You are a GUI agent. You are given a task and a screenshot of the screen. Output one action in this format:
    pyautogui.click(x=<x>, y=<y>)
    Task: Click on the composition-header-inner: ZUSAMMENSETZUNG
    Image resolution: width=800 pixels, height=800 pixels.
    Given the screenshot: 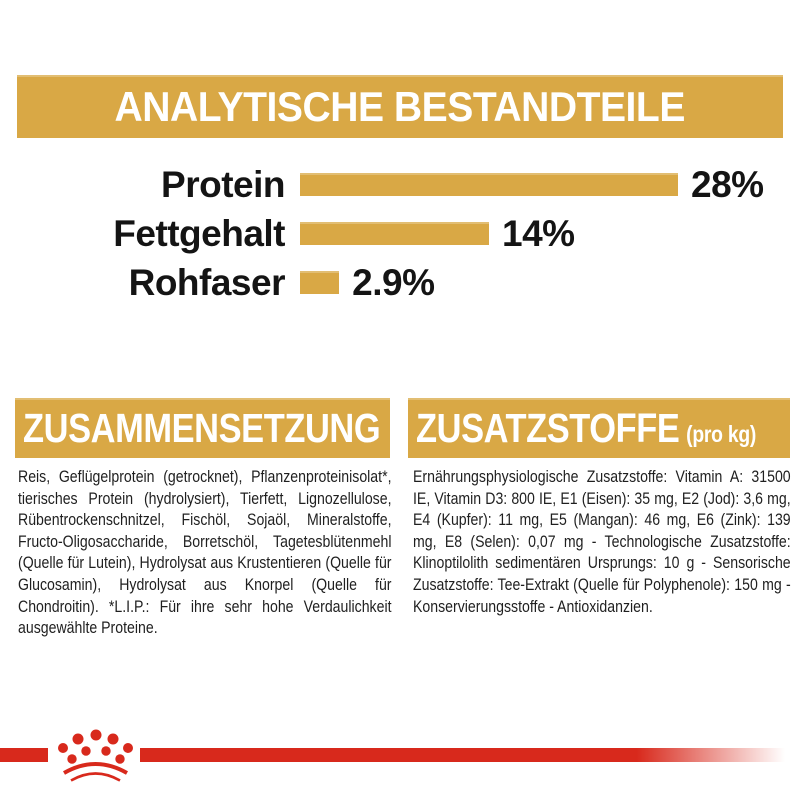 What is the action you would take?
    pyautogui.click(x=202, y=428)
    